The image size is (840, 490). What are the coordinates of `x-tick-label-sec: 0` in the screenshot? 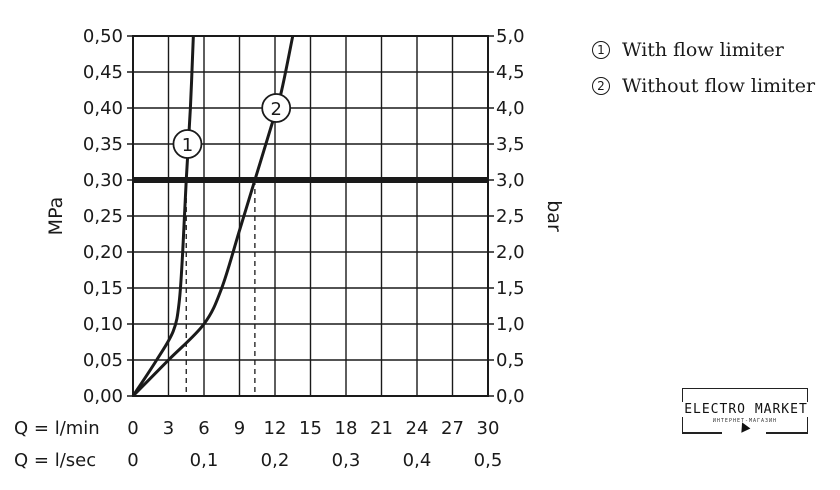 It's located at (132, 460).